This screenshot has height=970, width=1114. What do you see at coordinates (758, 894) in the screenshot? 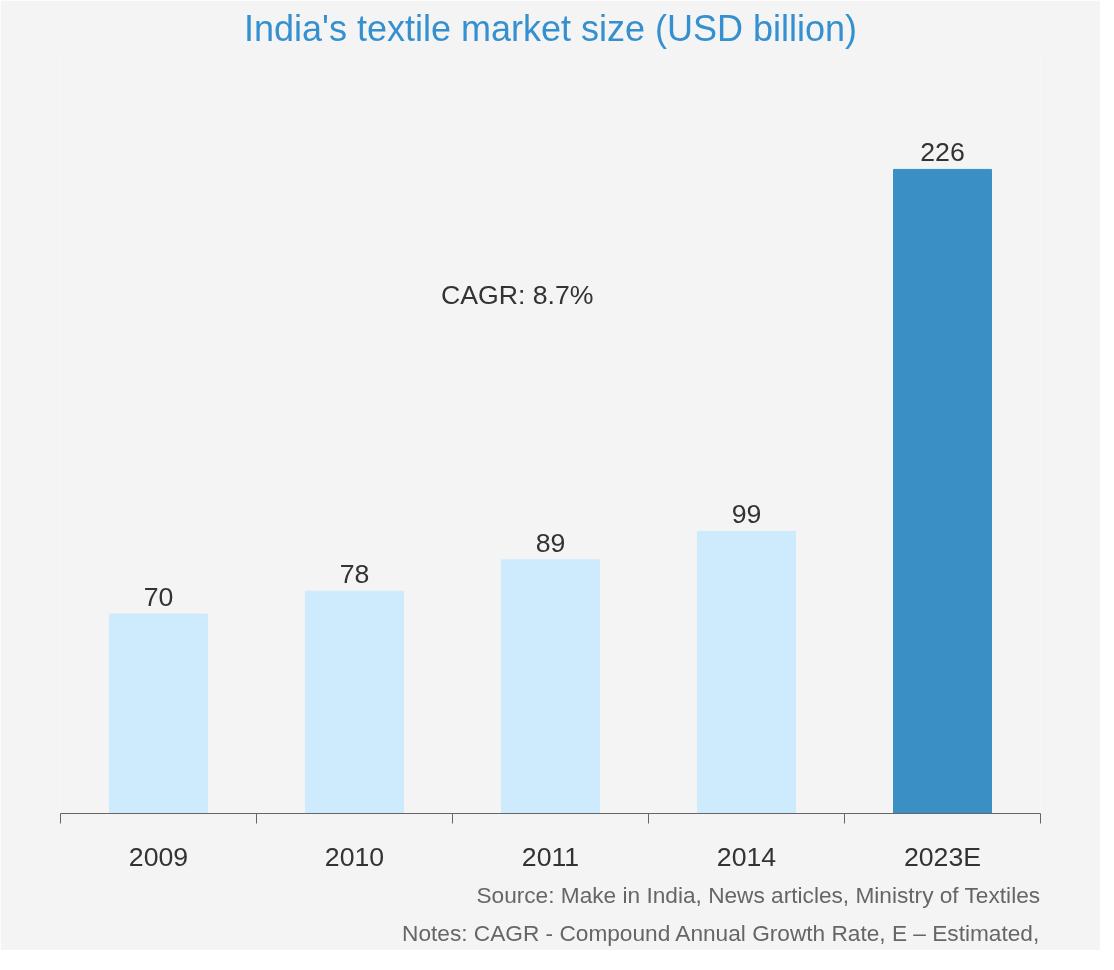
I see `source-note: Source: Make in India, News articles, Ministry of Textiles` at bounding box center [758, 894].